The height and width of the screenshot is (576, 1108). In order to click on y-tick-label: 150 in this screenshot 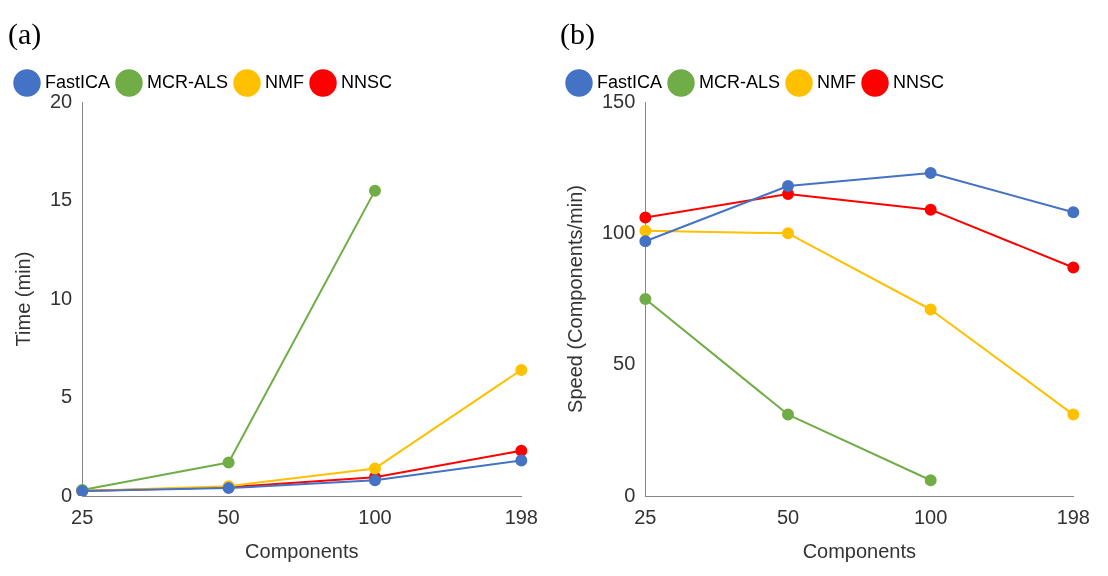, I will do `click(618, 100)`.